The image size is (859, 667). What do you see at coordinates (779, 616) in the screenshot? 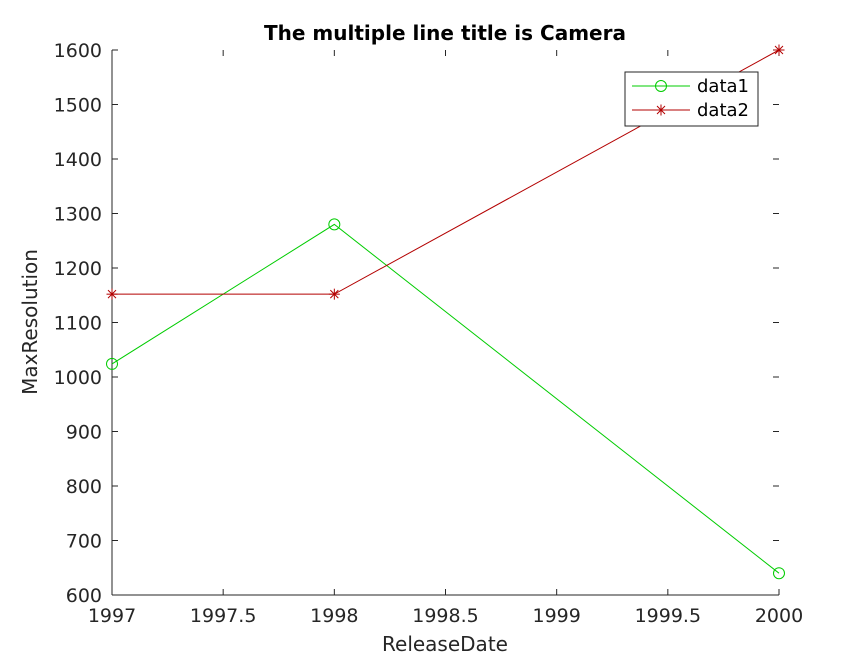
I see `x-tick-label: 2000` at bounding box center [779, 616].